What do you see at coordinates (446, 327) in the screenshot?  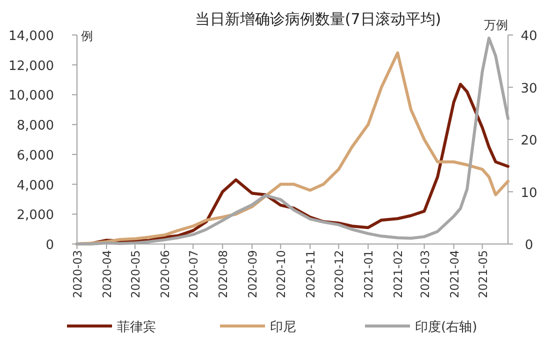 I see `legend-label: 印度(右轴)` at bounding box center [446, 327].